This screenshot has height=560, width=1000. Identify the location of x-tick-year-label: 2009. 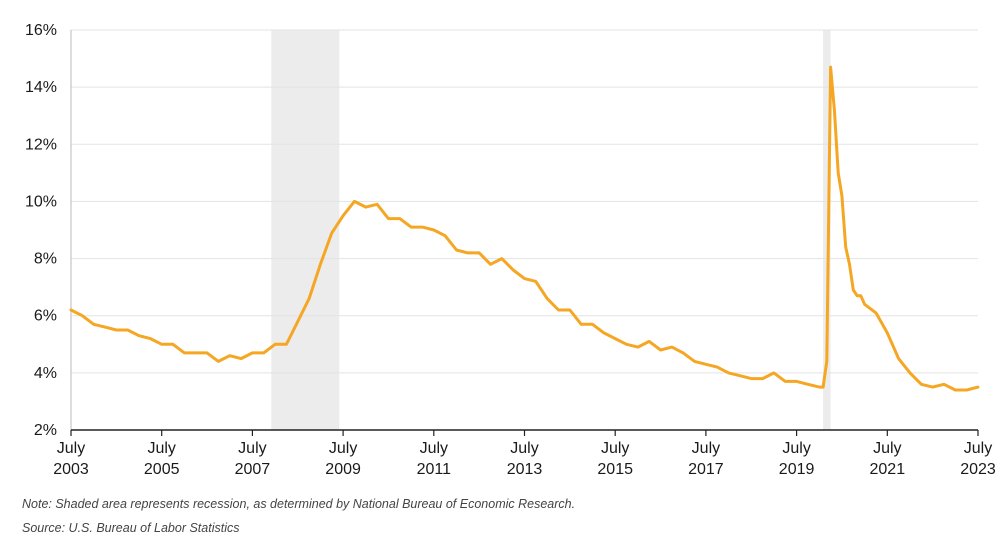
(343, 469).